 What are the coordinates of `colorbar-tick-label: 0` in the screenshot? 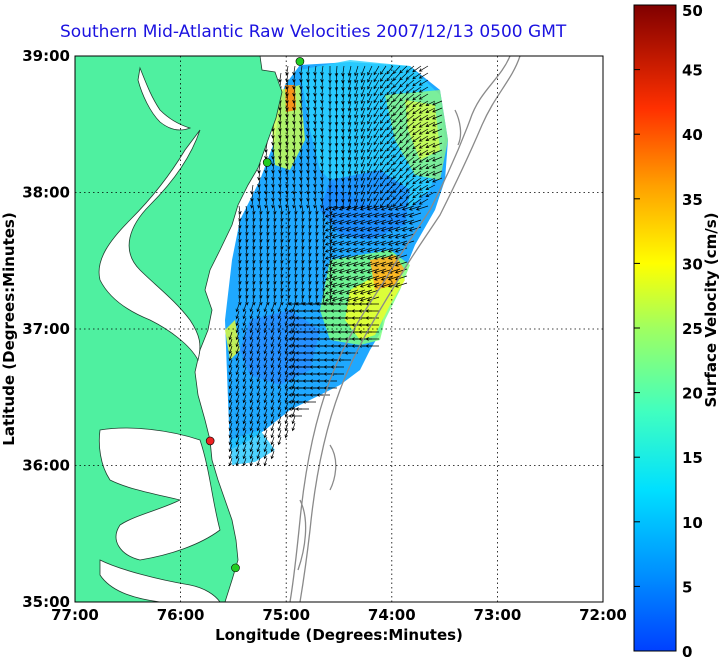 It's located at (687, 651).